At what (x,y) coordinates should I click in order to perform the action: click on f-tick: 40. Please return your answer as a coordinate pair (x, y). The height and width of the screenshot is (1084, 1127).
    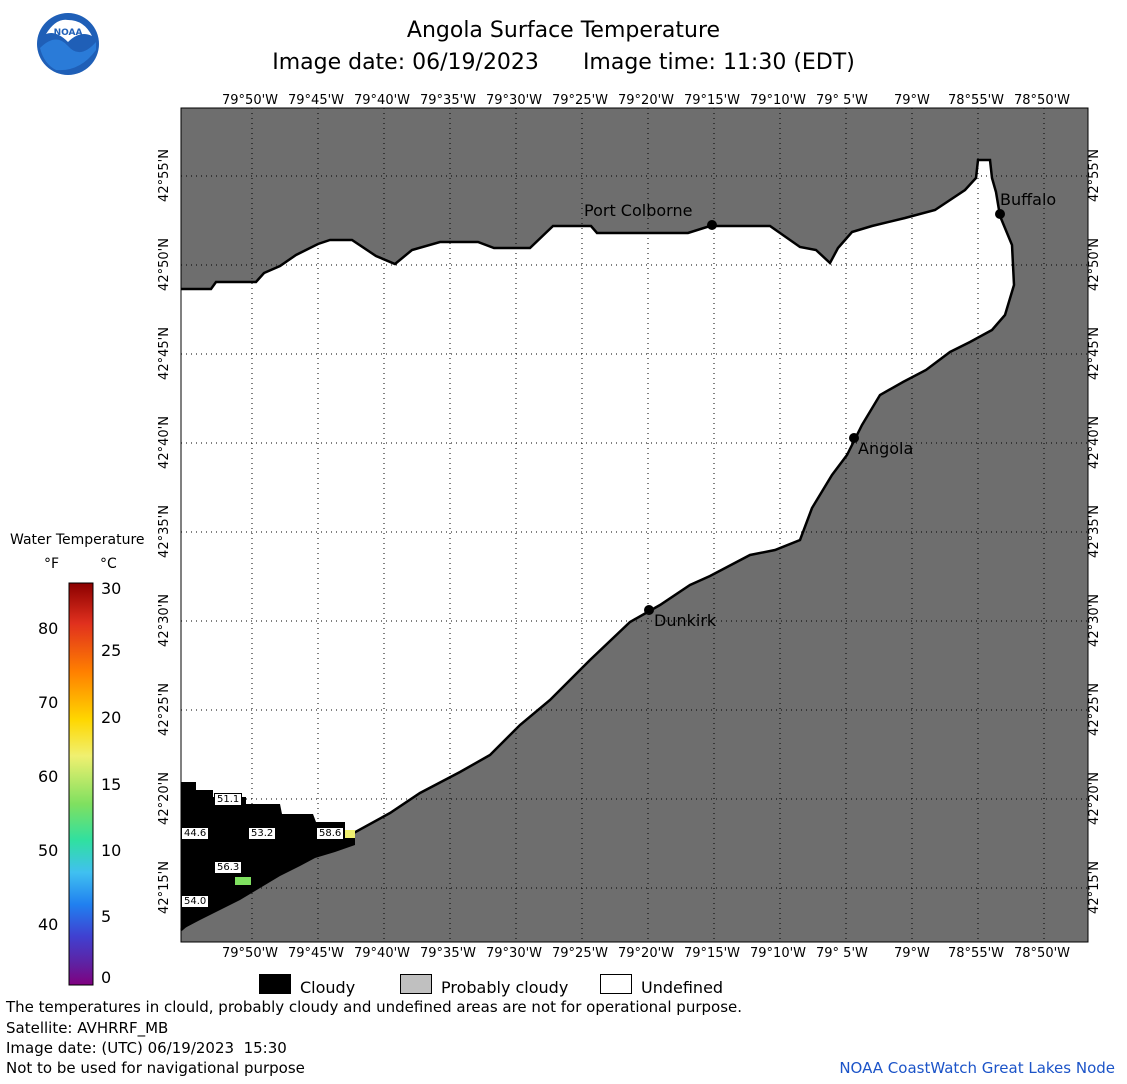
    Looking at the image, I should click on (48, 924).